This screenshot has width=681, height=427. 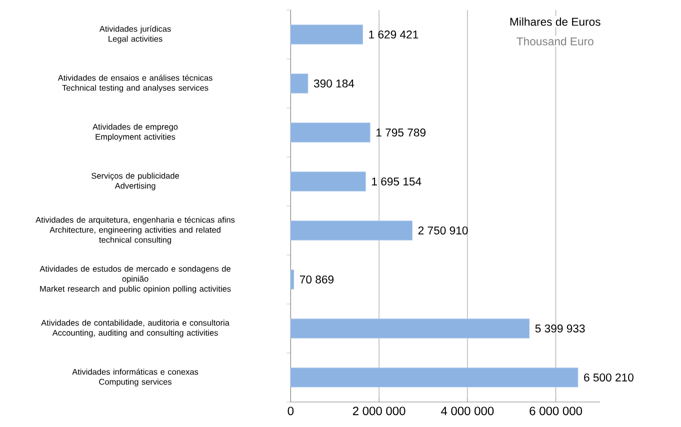 What do you see at coordinates (135, 230) in the screenshot?
I see `y-tick-label: Atividades de arquitetura, engenharia e técnicas afins Architecture, engineering activities and related technical consulting` at bounding box center [135, 230].